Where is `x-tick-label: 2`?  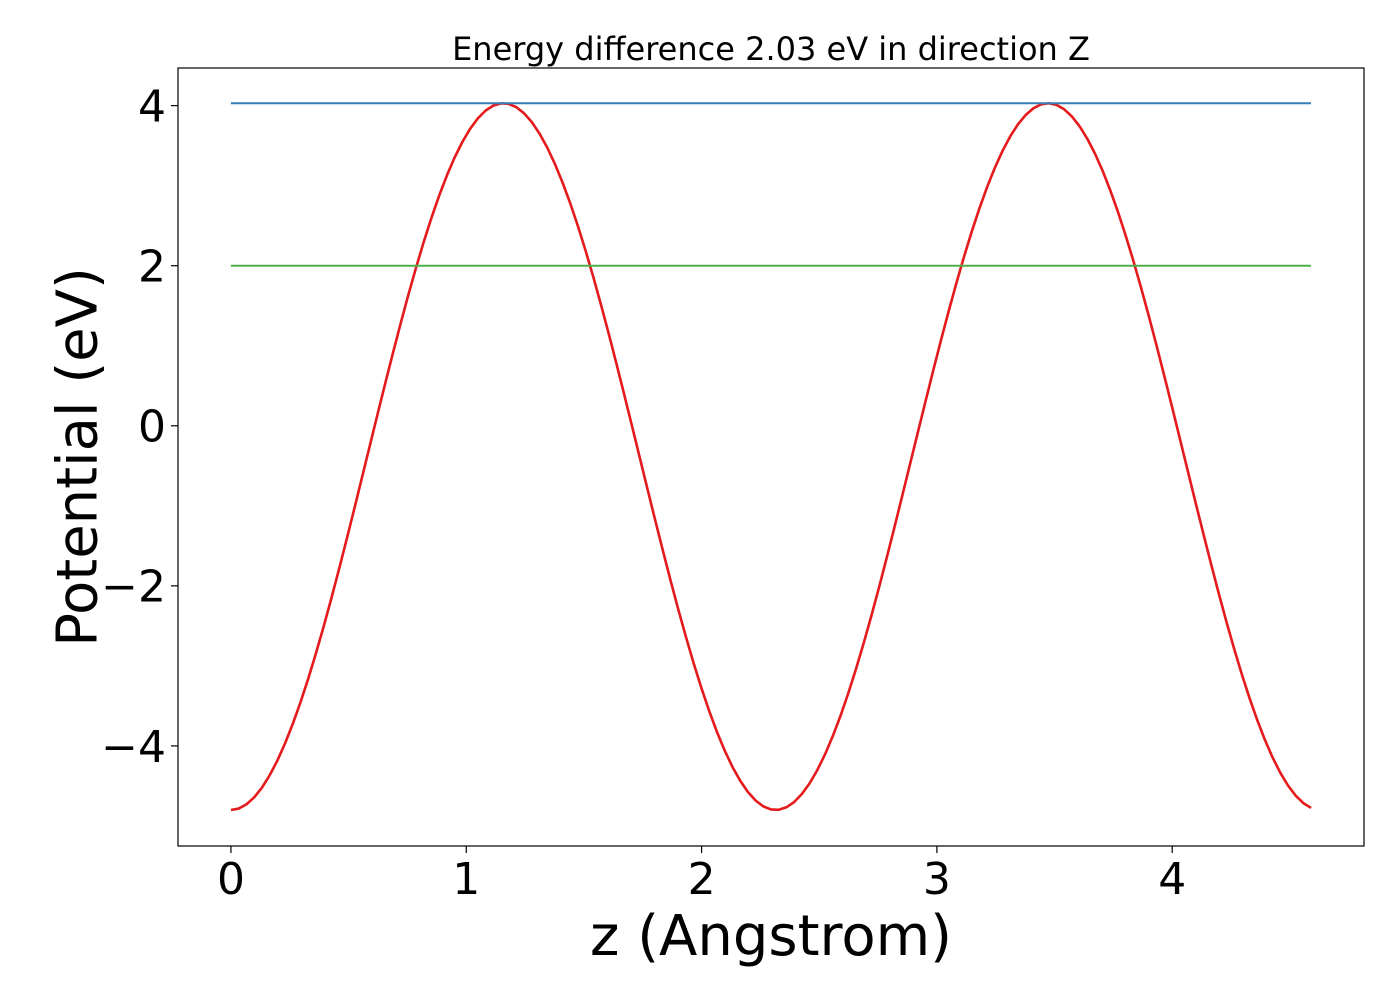
x-tick-label: 2 is located at coordinates (702, 879).